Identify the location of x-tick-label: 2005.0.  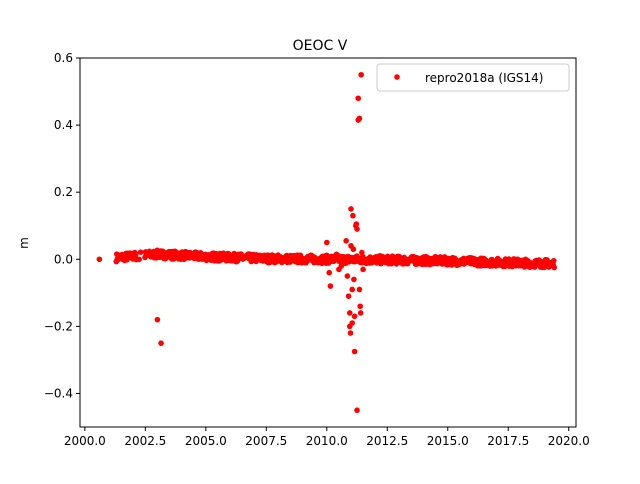
(206, 441).